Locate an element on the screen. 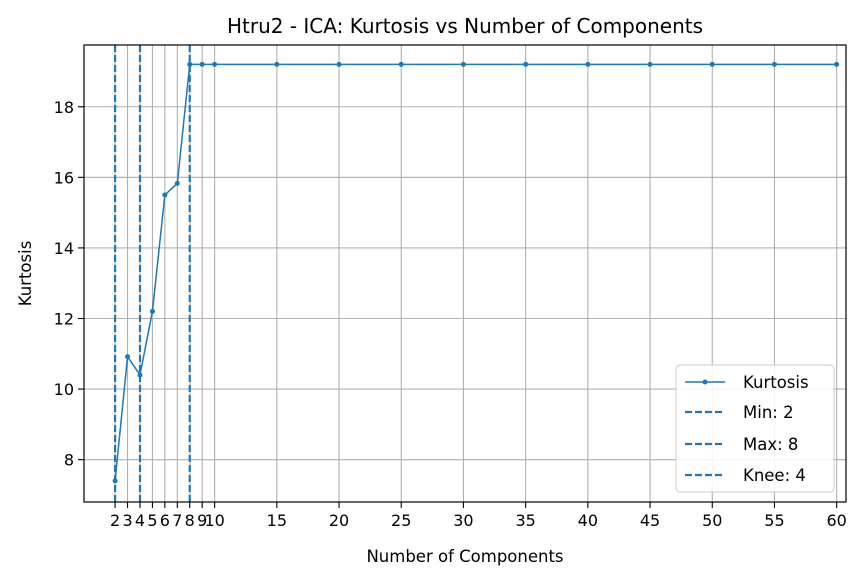 The height and width of the screenshot is (581, 864). y-tick-label: 8 is located at coordinates (69, 460).